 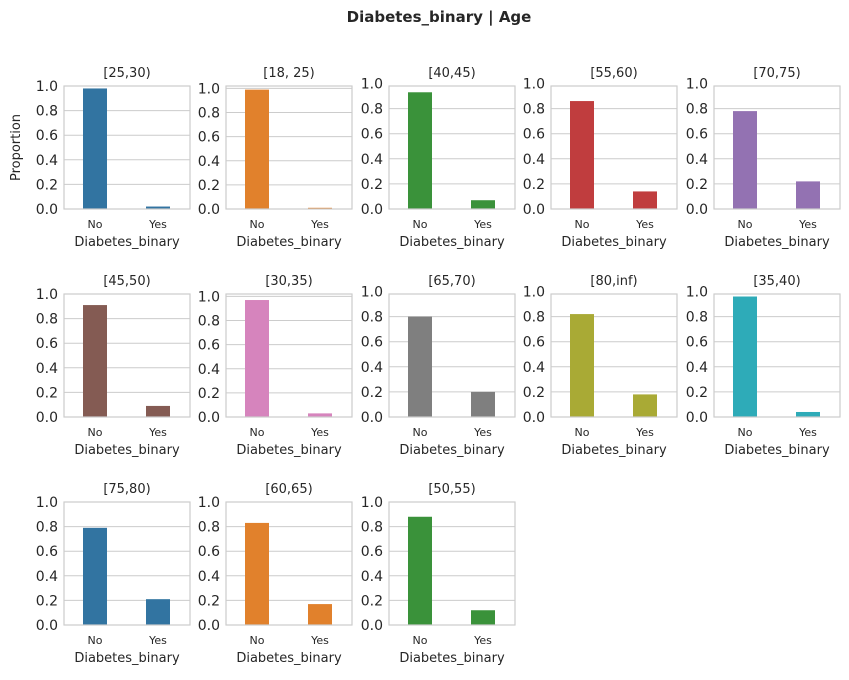 What do you see at coordinates (126, 489) in the screenshot?
I see `panel-title: [75,80)` at bounding box center [126, 489].